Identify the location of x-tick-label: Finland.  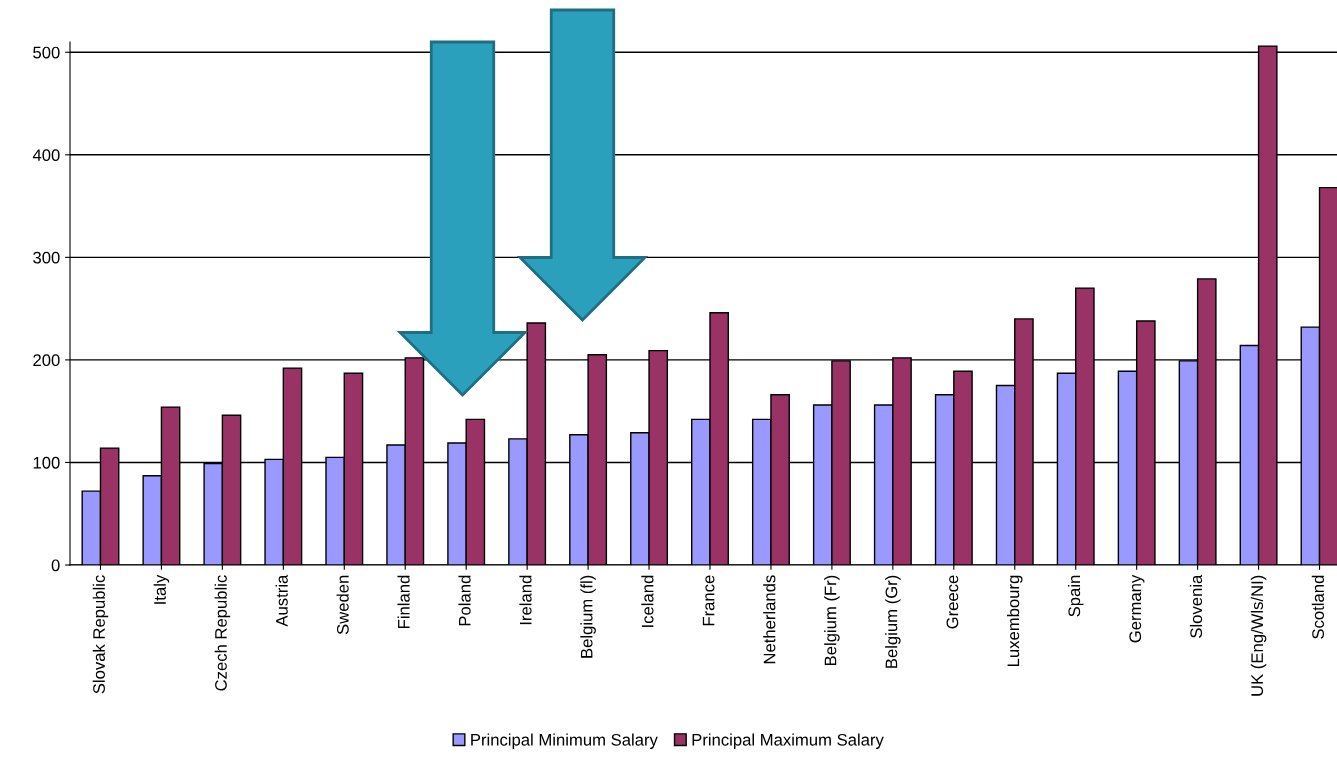
(403, 602).